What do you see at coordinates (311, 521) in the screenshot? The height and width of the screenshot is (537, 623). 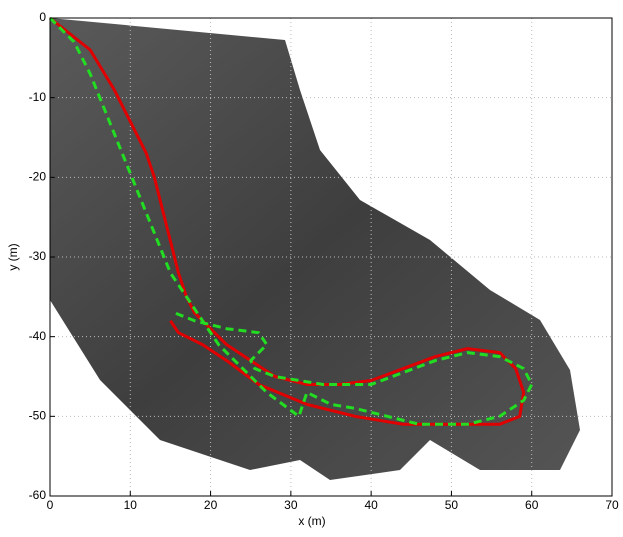 I see `x-axis-label: x (m)` at bounding box center [311, 521].